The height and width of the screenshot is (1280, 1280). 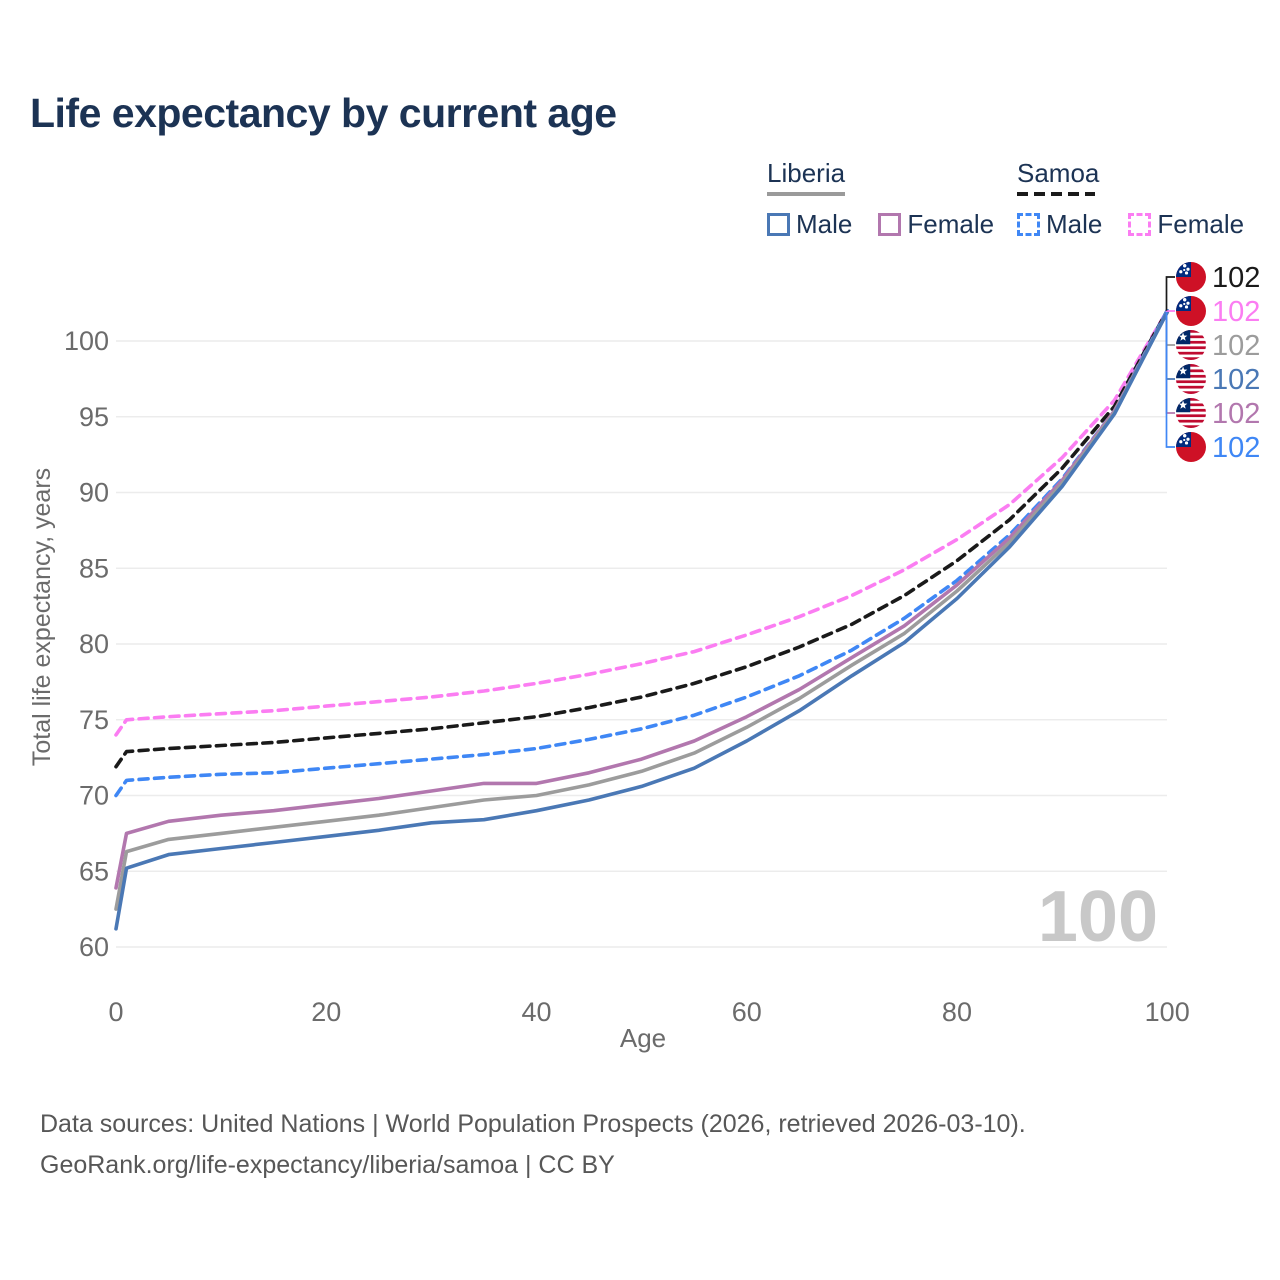 What do you see at coordinates (86, 341) in the screenshot?
I see `y-tick-label: 100` at bounding box center [86, 341].